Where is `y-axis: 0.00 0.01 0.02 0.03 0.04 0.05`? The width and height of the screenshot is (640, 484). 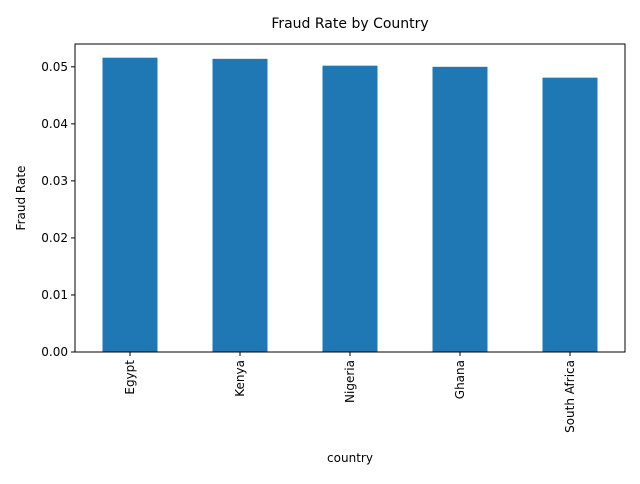 y-axis: 0.00 0.01 0.02 0.03 0.04 0.05 is located at coordinates (58, 209).